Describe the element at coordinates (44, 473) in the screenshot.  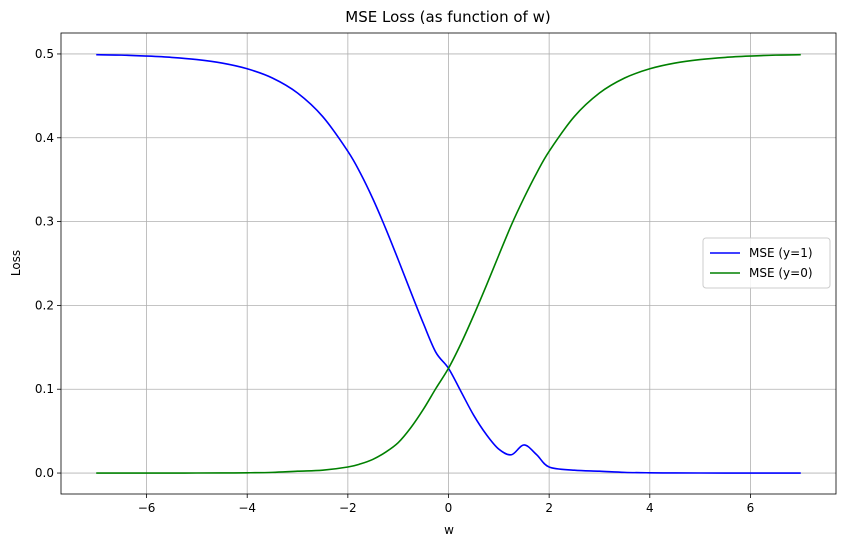
I see `y-tick-label: 0.0` at that location.